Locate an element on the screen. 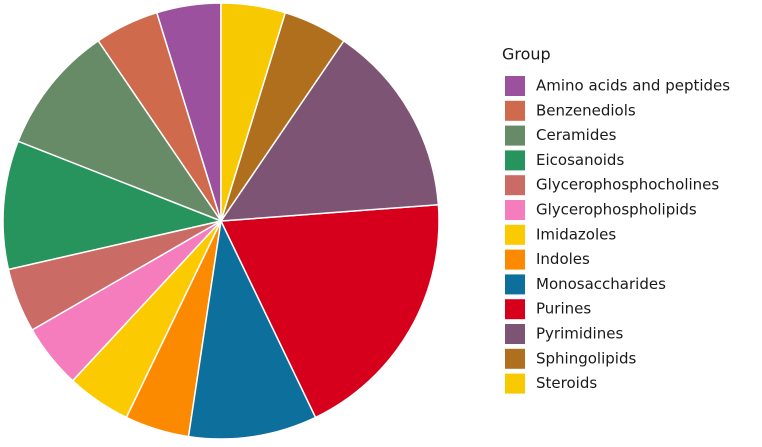 Image resolution: width=762 pixels, height=447 pixels. legend-label: Monosaccharides is located at coordinates (601, 284).